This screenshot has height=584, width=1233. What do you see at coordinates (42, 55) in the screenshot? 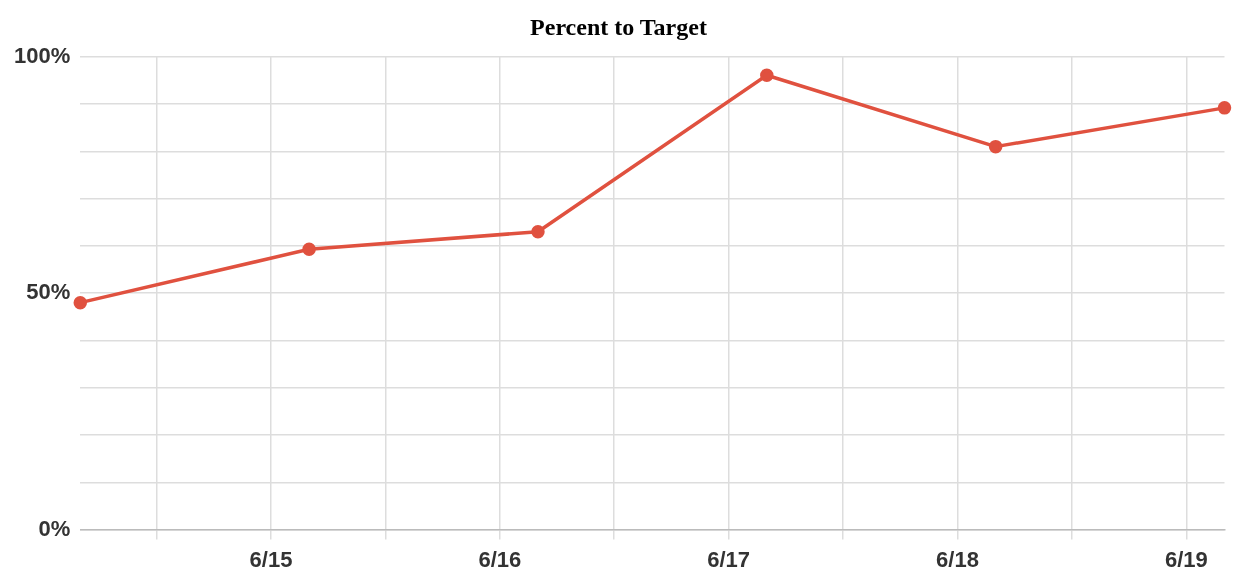
I see `y-tick-label: 100%` at bounding box center [42, 55].